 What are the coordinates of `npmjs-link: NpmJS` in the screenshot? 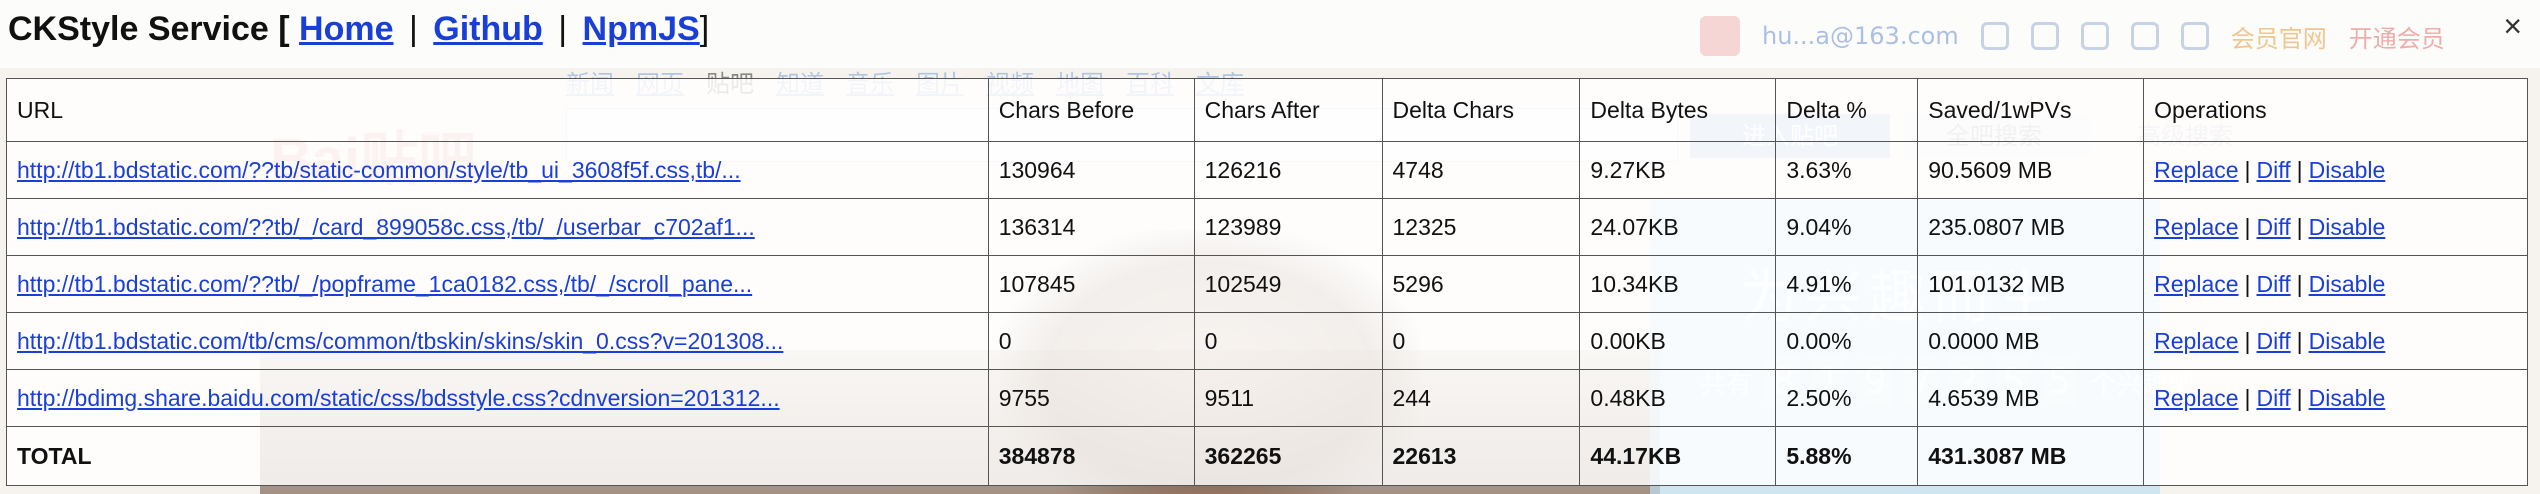 It's located at (641, 29).